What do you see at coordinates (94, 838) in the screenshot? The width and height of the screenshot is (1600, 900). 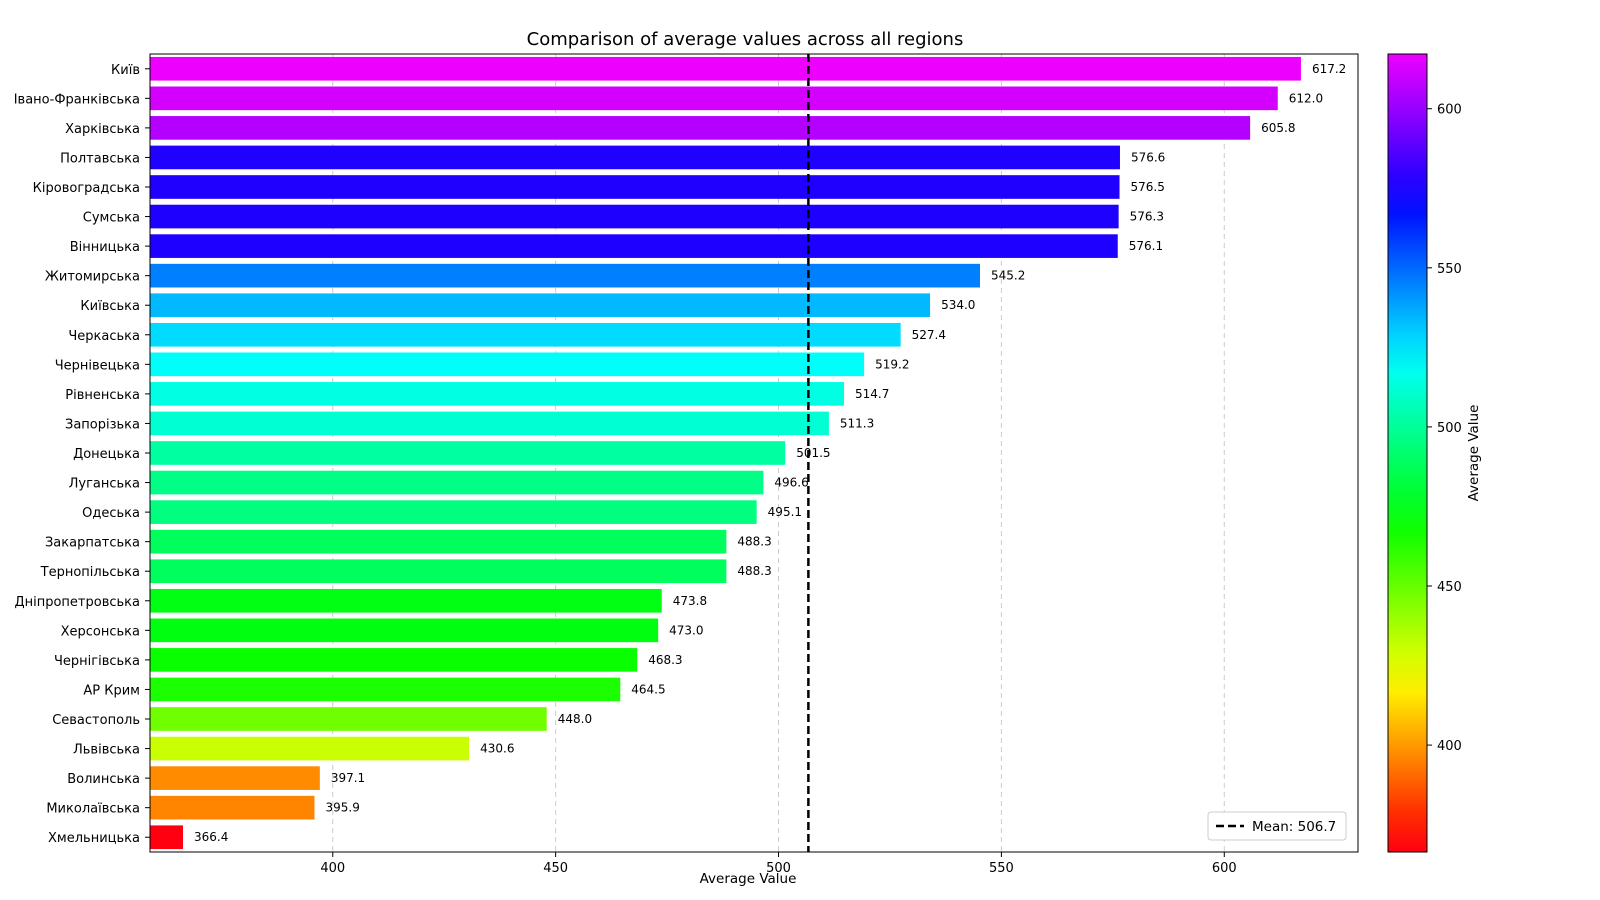 I see `y-tick-label: Хмельницька` at bounding box center [94, 838].